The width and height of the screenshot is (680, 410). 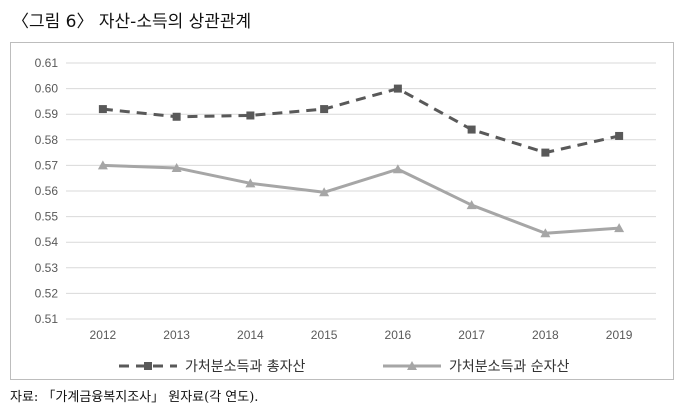 What do you see at coordinates (250, 335) in the screenshot?
I see `x-tick-label: 2014` at bounding box center [250, 335].